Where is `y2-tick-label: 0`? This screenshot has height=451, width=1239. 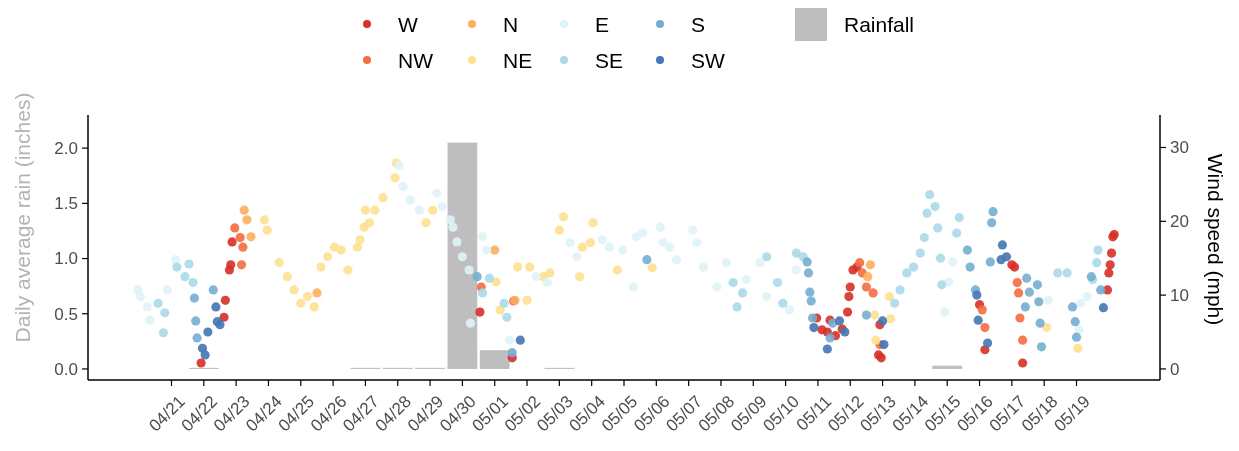 y2-tick-label: 0 is located at coordinates (1175, 369).